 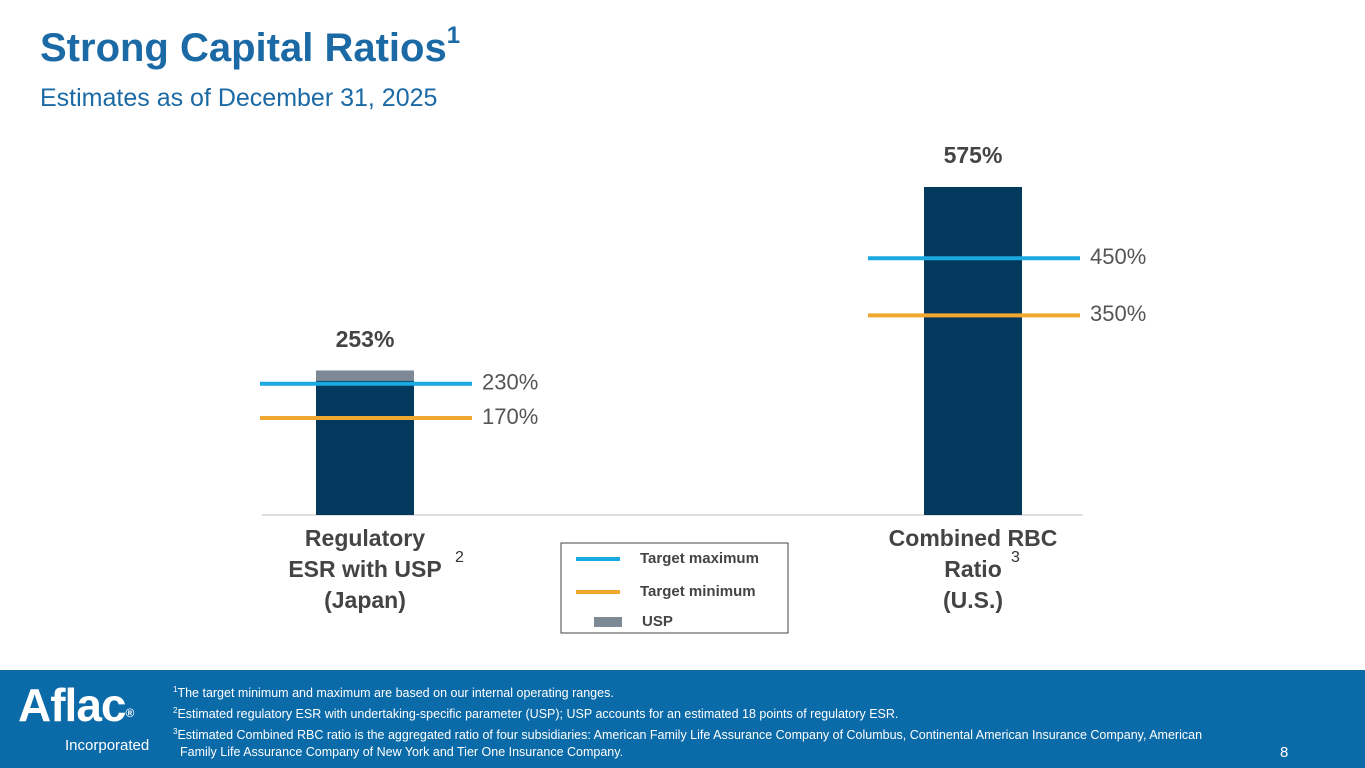 I want to click on value-label: 253%, so click(x=365, y=339).